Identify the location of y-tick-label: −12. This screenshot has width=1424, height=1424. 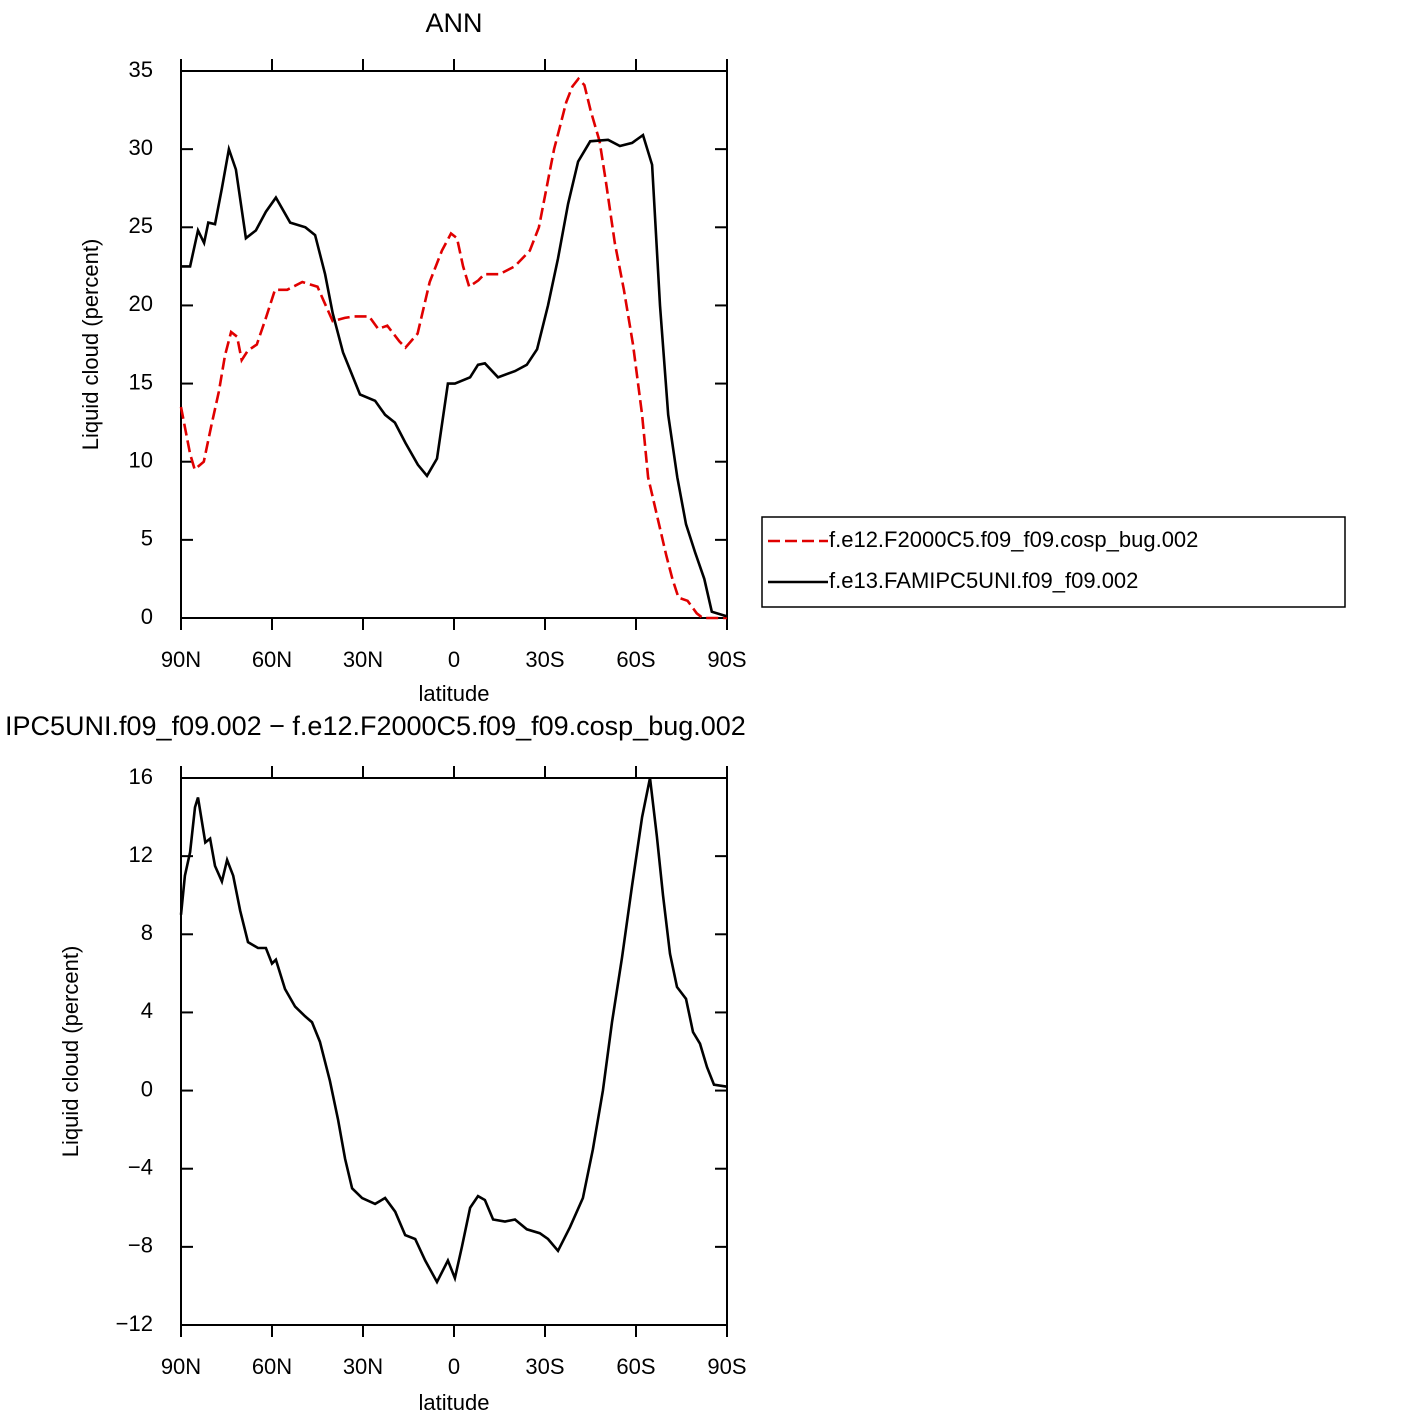
(134, 1323).